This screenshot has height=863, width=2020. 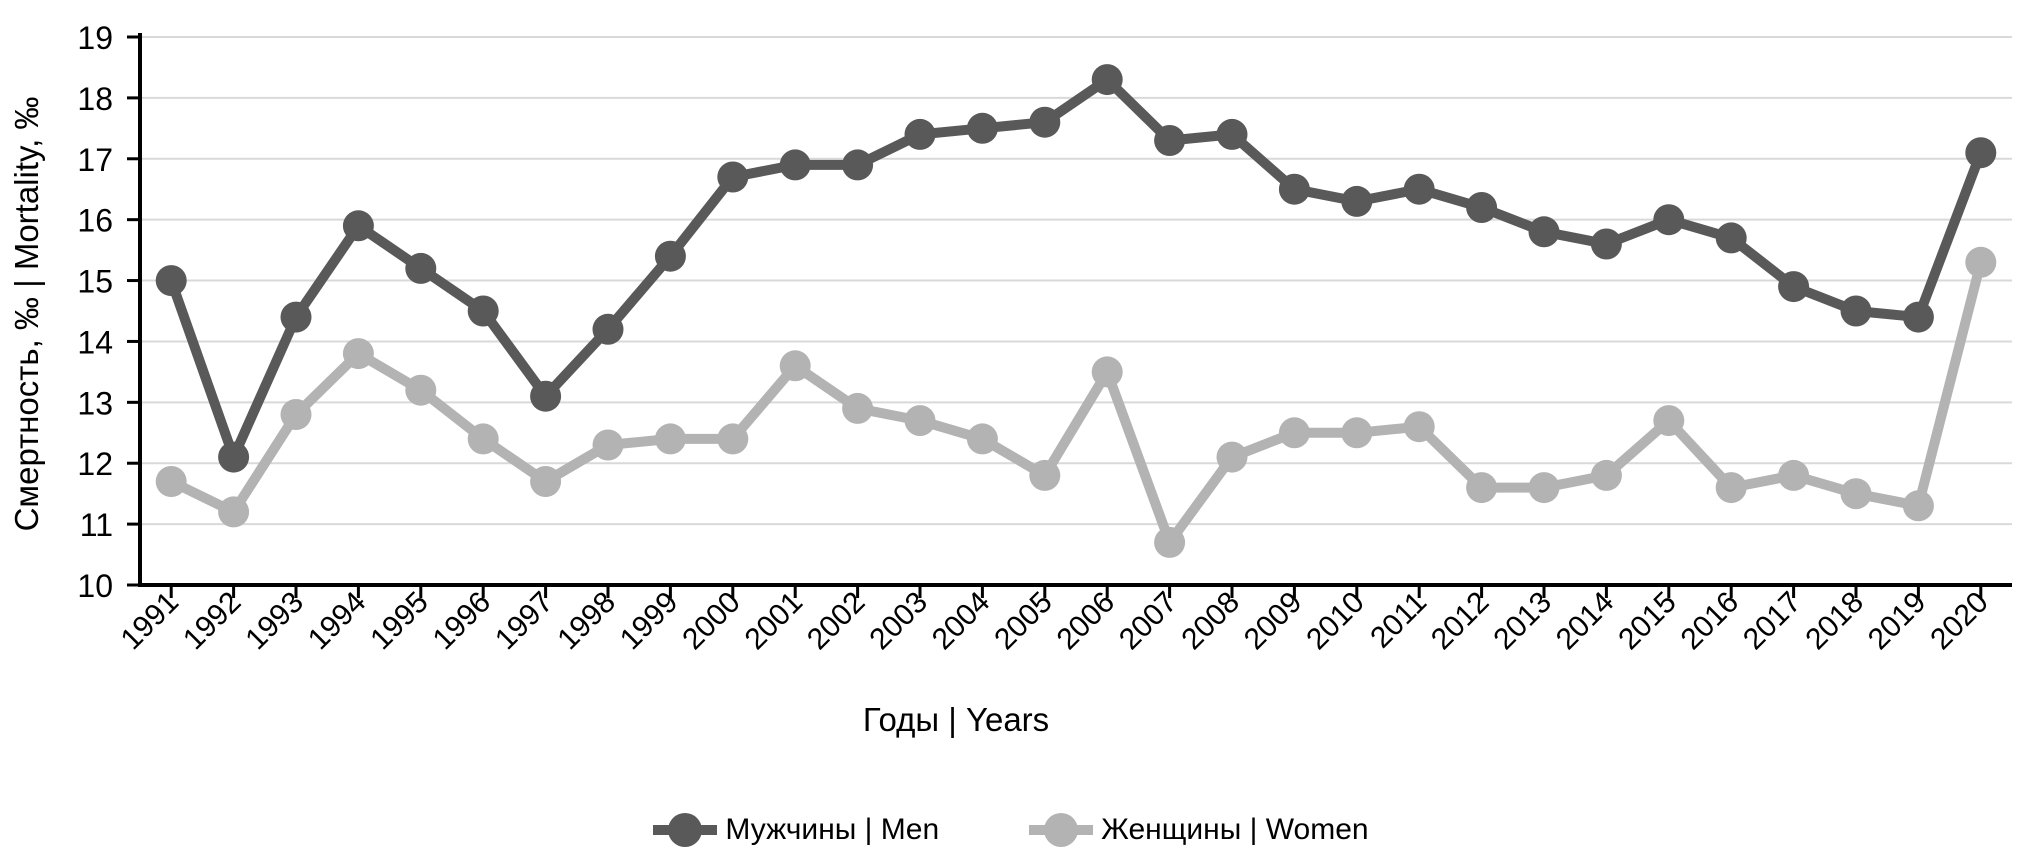 I want to click on legend-item-women: Женщины | Women, so click(x=1198, y=830).